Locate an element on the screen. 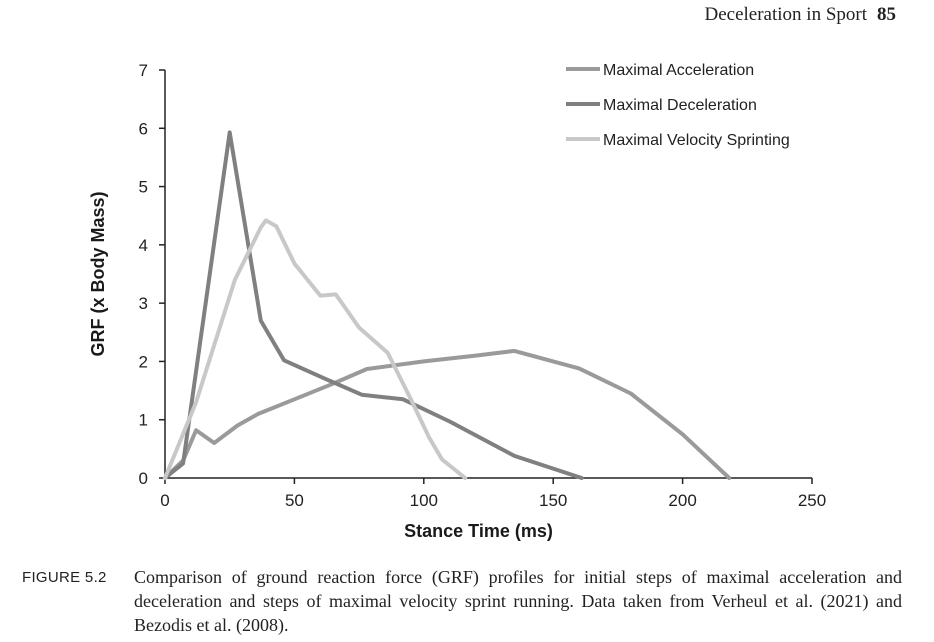 This screenshot has width=934, height=642. x-axis-label: Stance Time (ms) is located at coordinates (478, 531).